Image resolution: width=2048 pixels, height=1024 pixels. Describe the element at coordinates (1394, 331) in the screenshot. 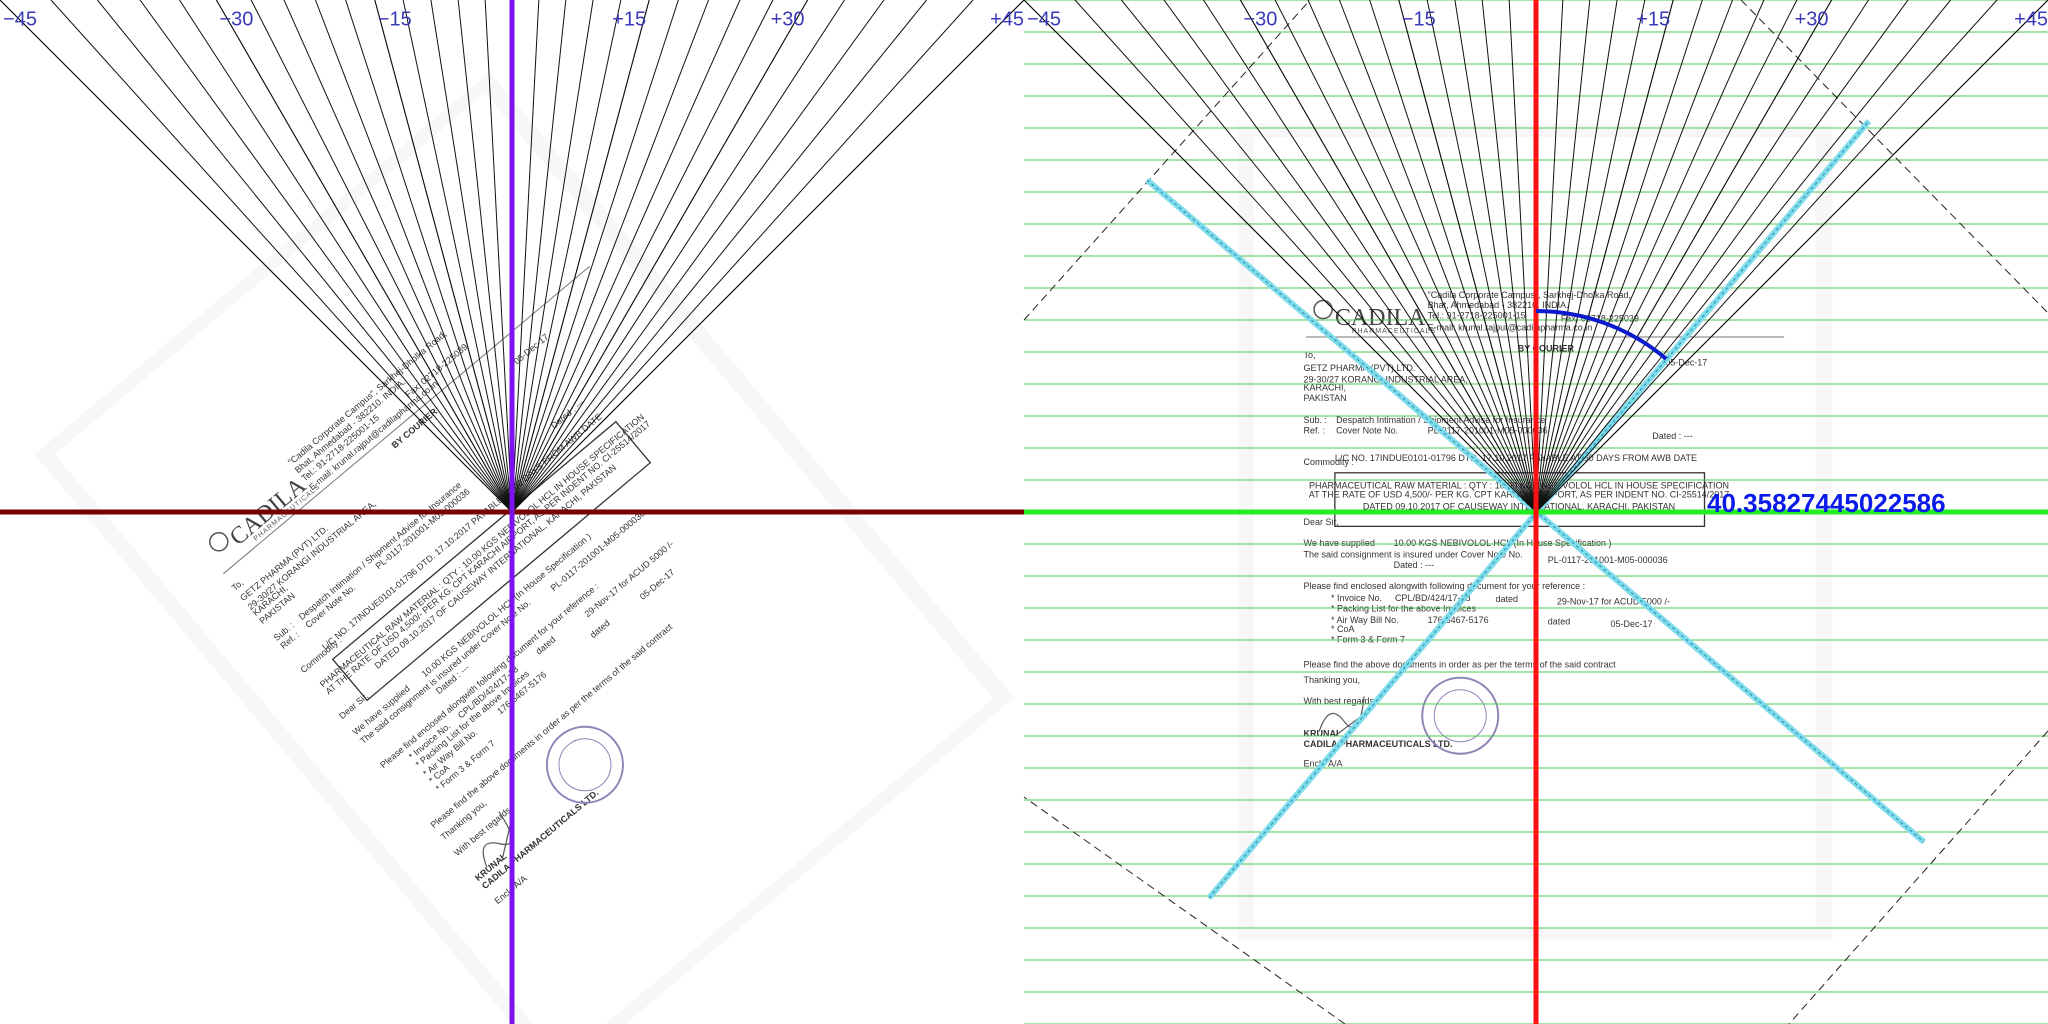

I see `logo-sub: PHARMACEUTICALS` at that location.